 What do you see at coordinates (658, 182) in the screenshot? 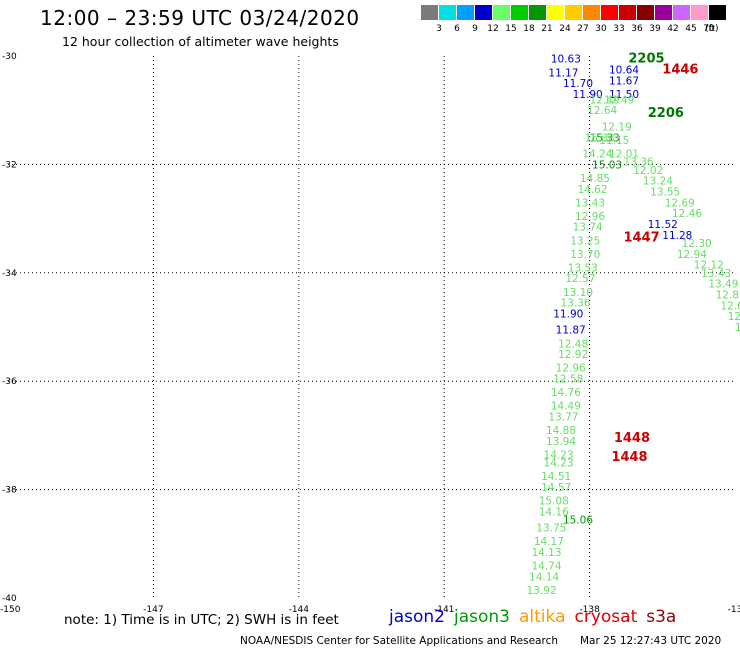
I see `wave-height-label: 13.24` at bounding box center [658, 182].